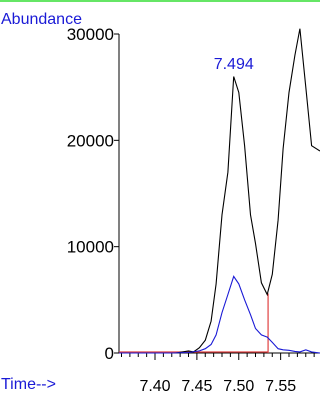 The width and height of the screenshot is (320, 398). I want to click on y-tick-label: 30000, so click(90, 34).